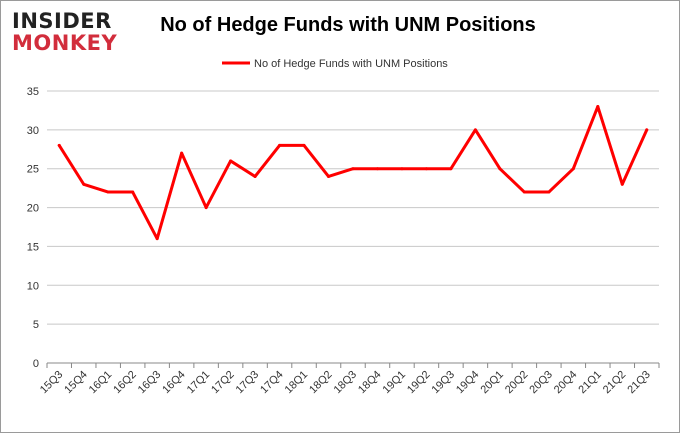 This screenshot has width=680, height=433. I want to click on x-tick-label: 16Q1, so click(101, 383).